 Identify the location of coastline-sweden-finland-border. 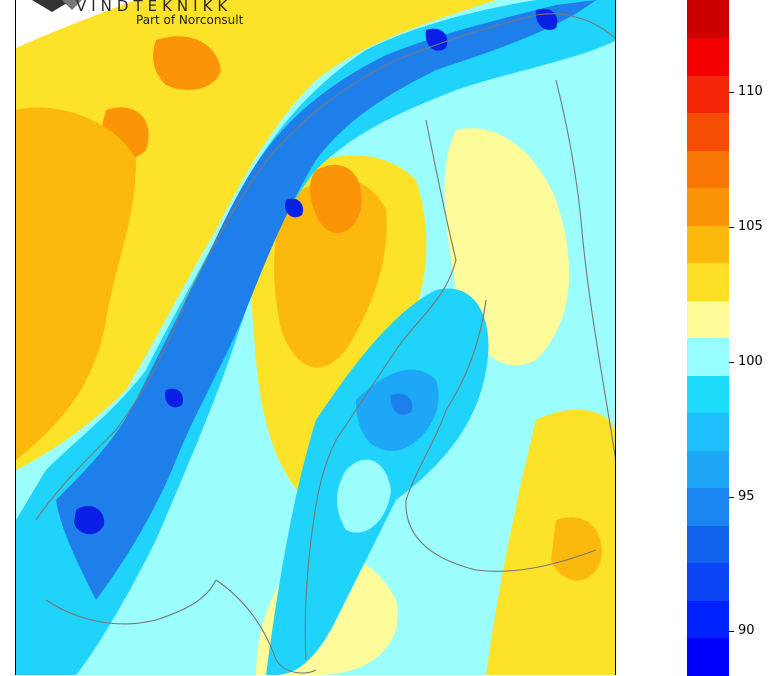
(426, 235).